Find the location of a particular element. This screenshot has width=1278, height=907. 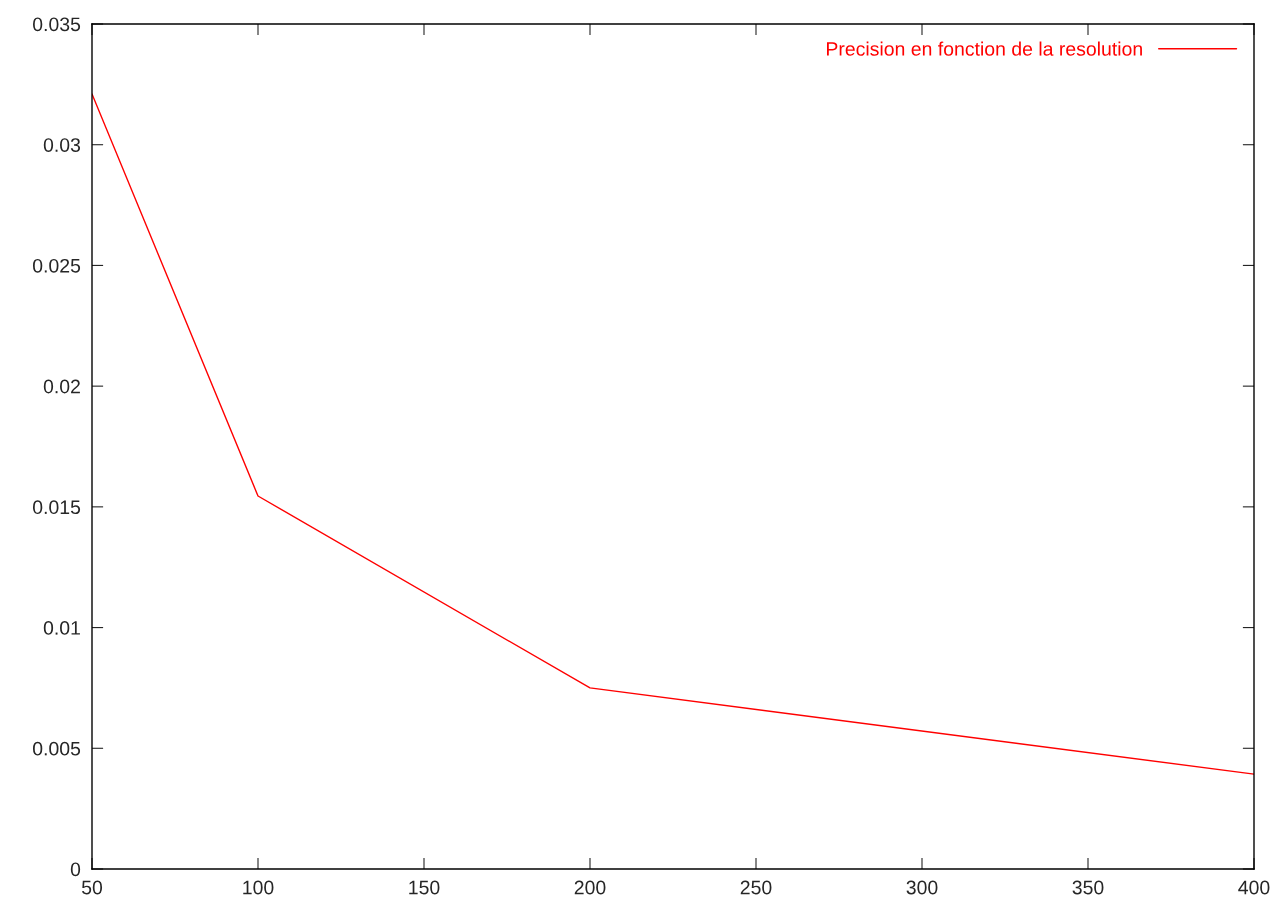

x-tick-label: 150 is located at coordinates (424, 887).